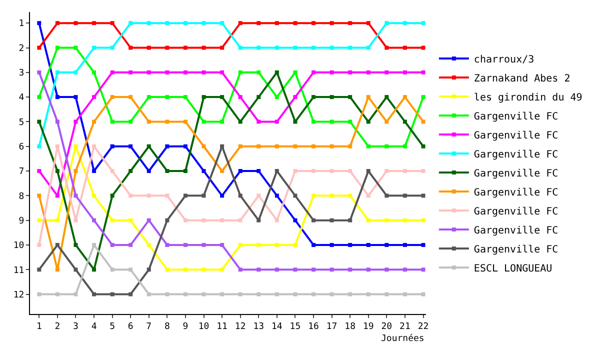  What do you see at coordinates (204, 327) in the screenshot?
I see `x-tick-label: 10` at bounding box center [204, 327].